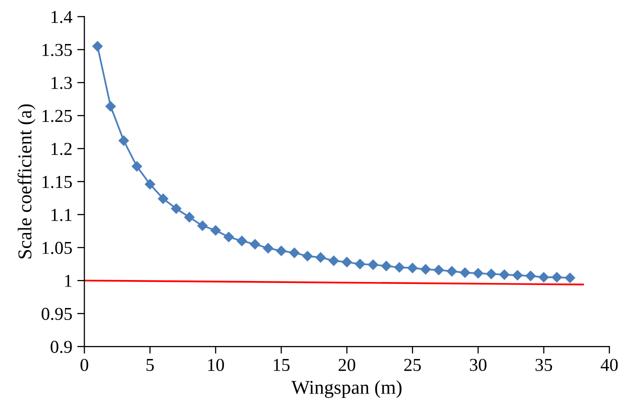 This screenshot has width=625, height=415. What do you see at coordinates (62, 149) in the screenshot?
I see `y-tick-label: 1.2` at bounding box center [62, 149].